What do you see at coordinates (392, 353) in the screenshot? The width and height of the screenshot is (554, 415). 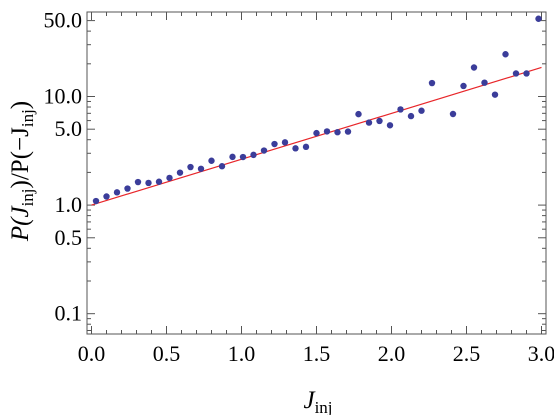 I see `x-tick-label: 2.0` at bounding box center [392, 353].